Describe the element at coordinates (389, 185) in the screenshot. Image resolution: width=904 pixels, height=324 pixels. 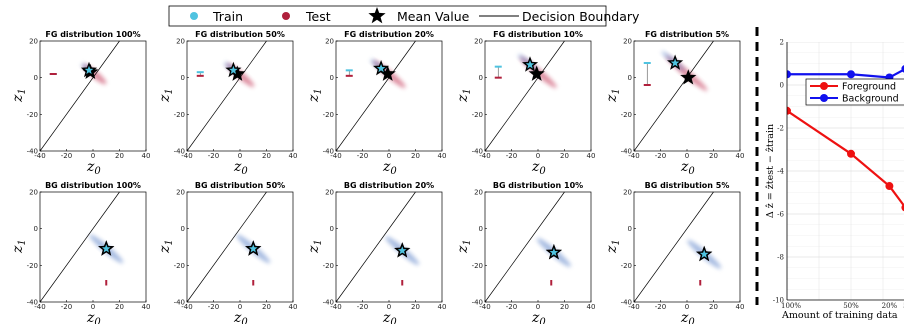
I see `panel-title: BG distribution 20%` at that location.